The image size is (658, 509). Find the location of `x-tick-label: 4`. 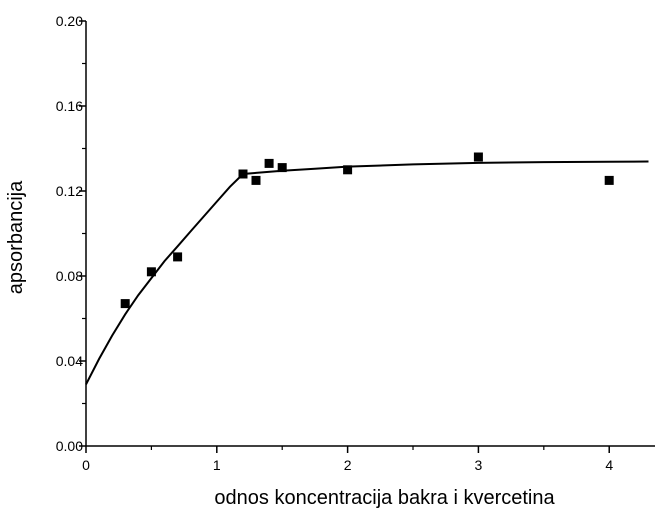

x-tick-label: 4 is located at coordinates (609, 465).